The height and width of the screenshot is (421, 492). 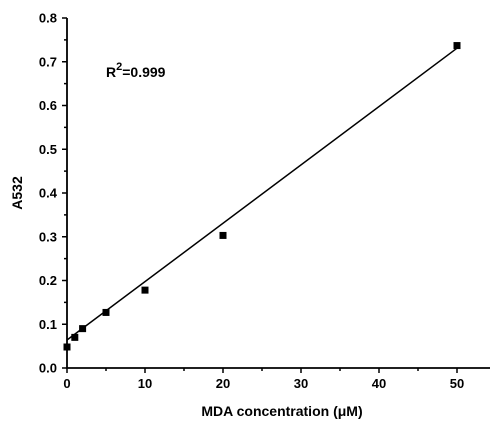 What do you see at coordinates (48, 280) in the screenshot?
I see `y-tick-label: 0.2` at bounding box center [48, 280].